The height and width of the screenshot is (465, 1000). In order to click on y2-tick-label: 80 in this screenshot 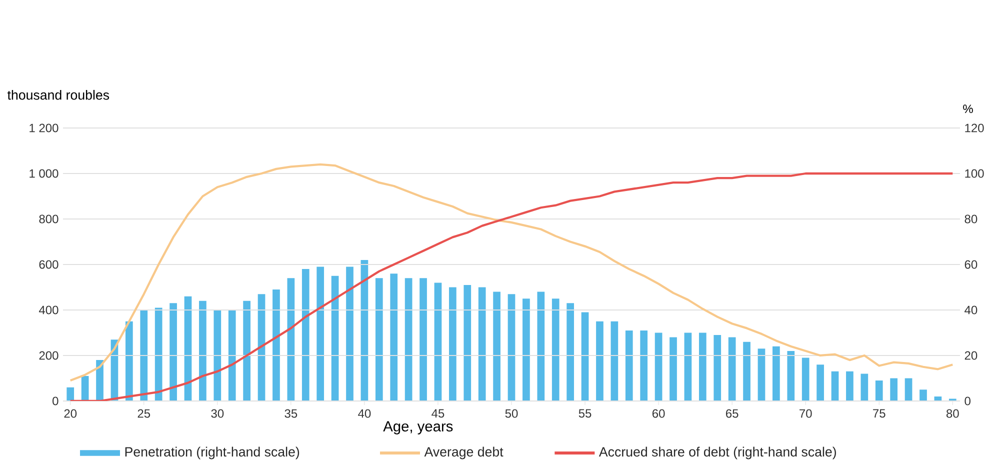, I will do `click(971, 219)`.